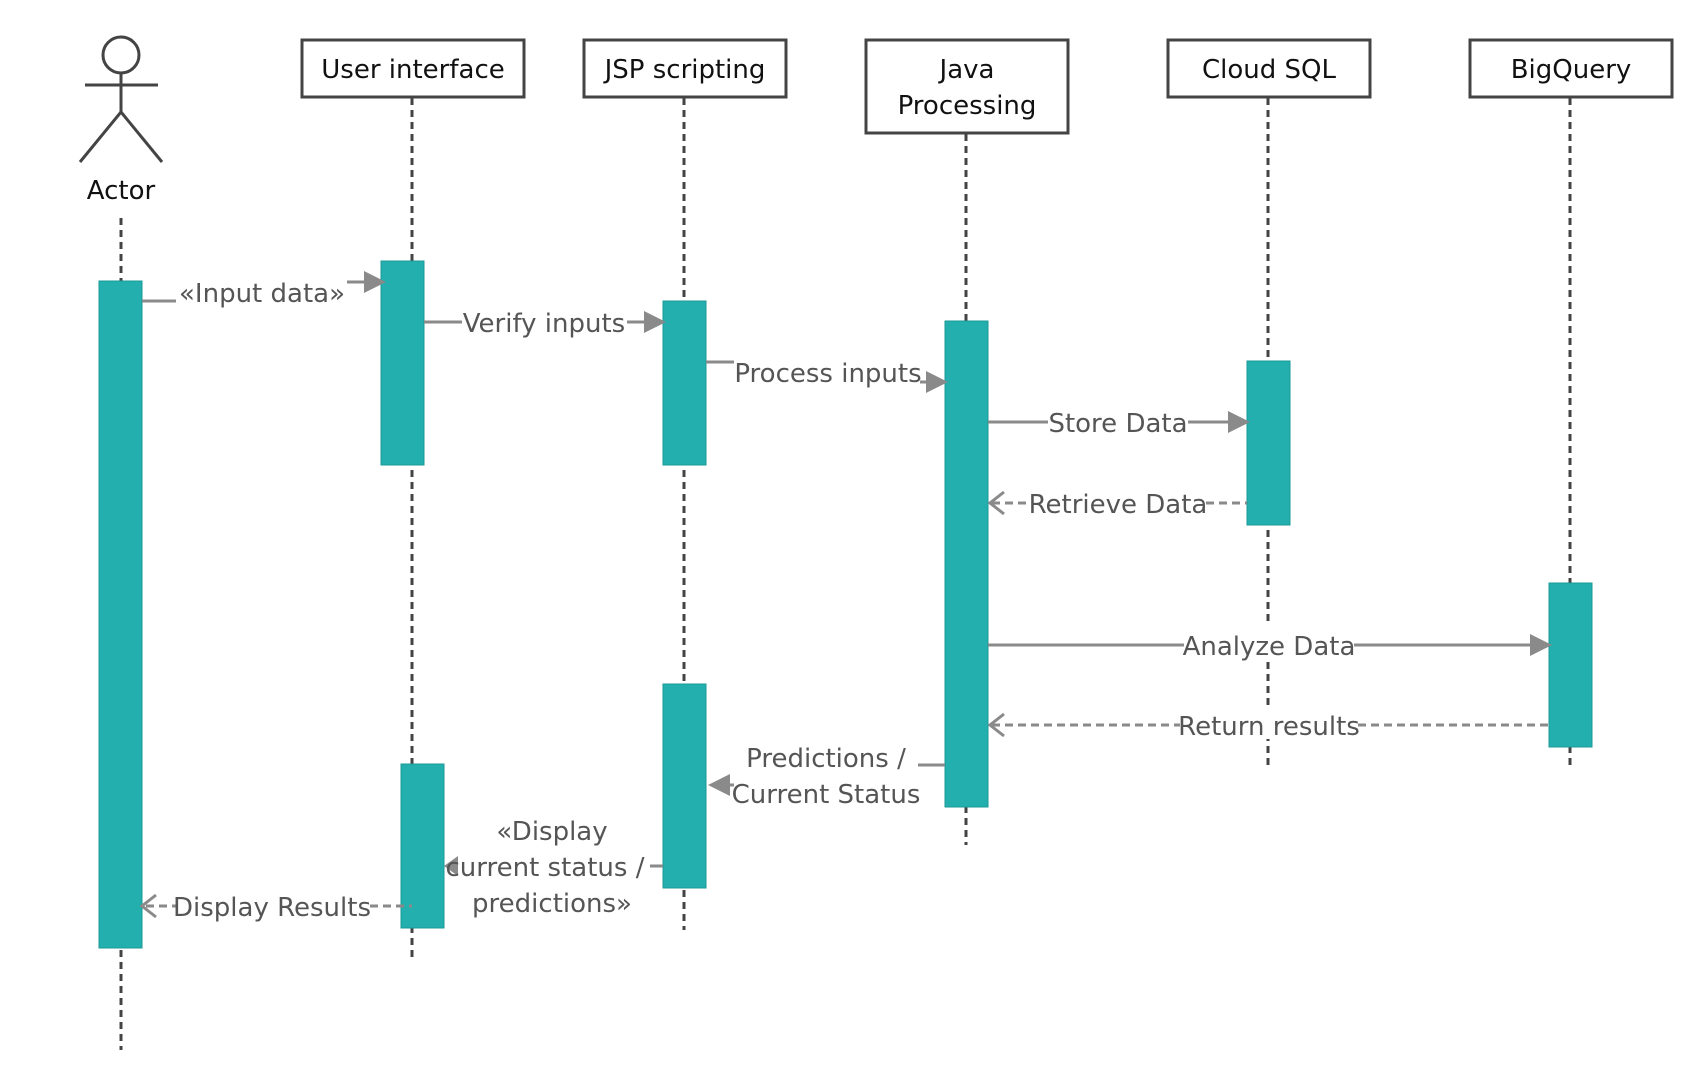 The height and width of the screenshot is (1085, 1700). Describe the element at coordinates (121, 55) in the screenshot. I see `actor-head-icon` at that location.